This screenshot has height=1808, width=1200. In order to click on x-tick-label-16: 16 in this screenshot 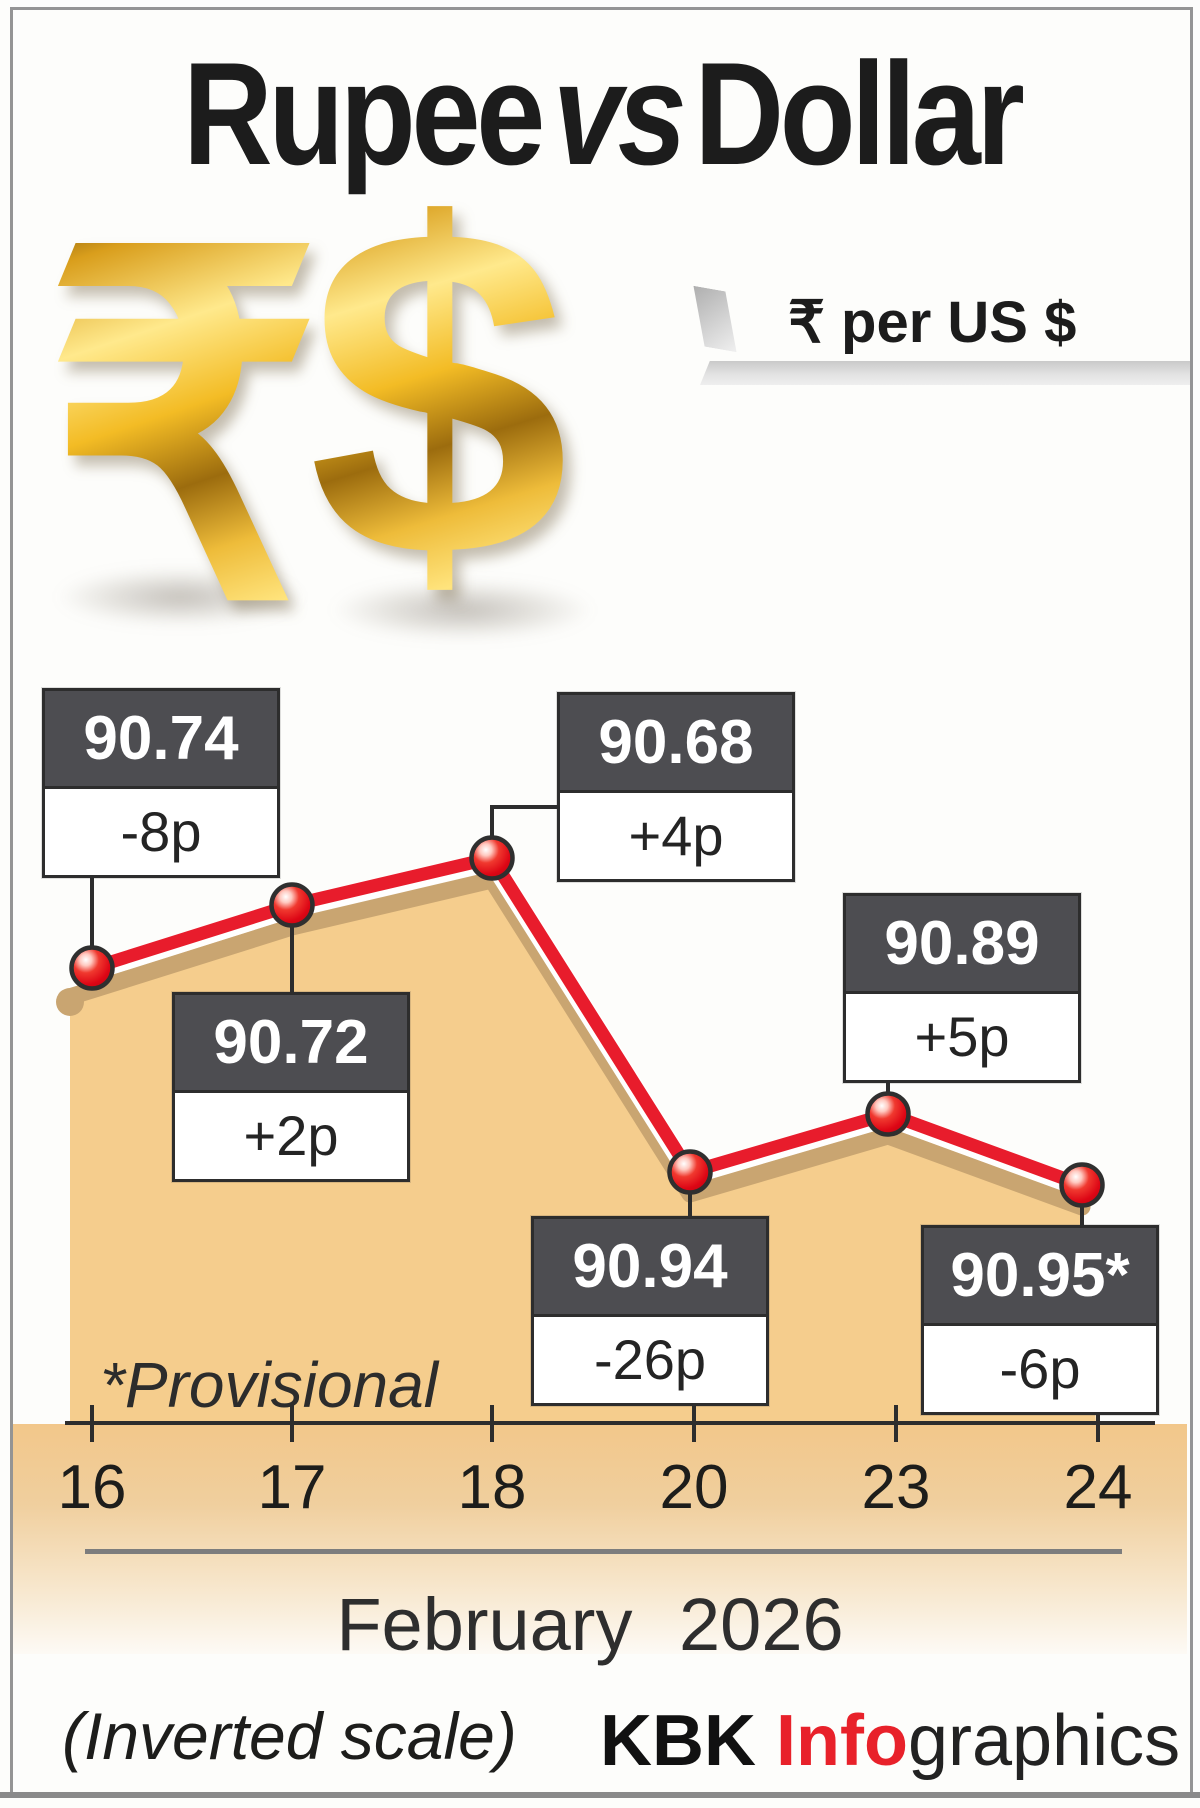, I will do `click(92, 1487)`.